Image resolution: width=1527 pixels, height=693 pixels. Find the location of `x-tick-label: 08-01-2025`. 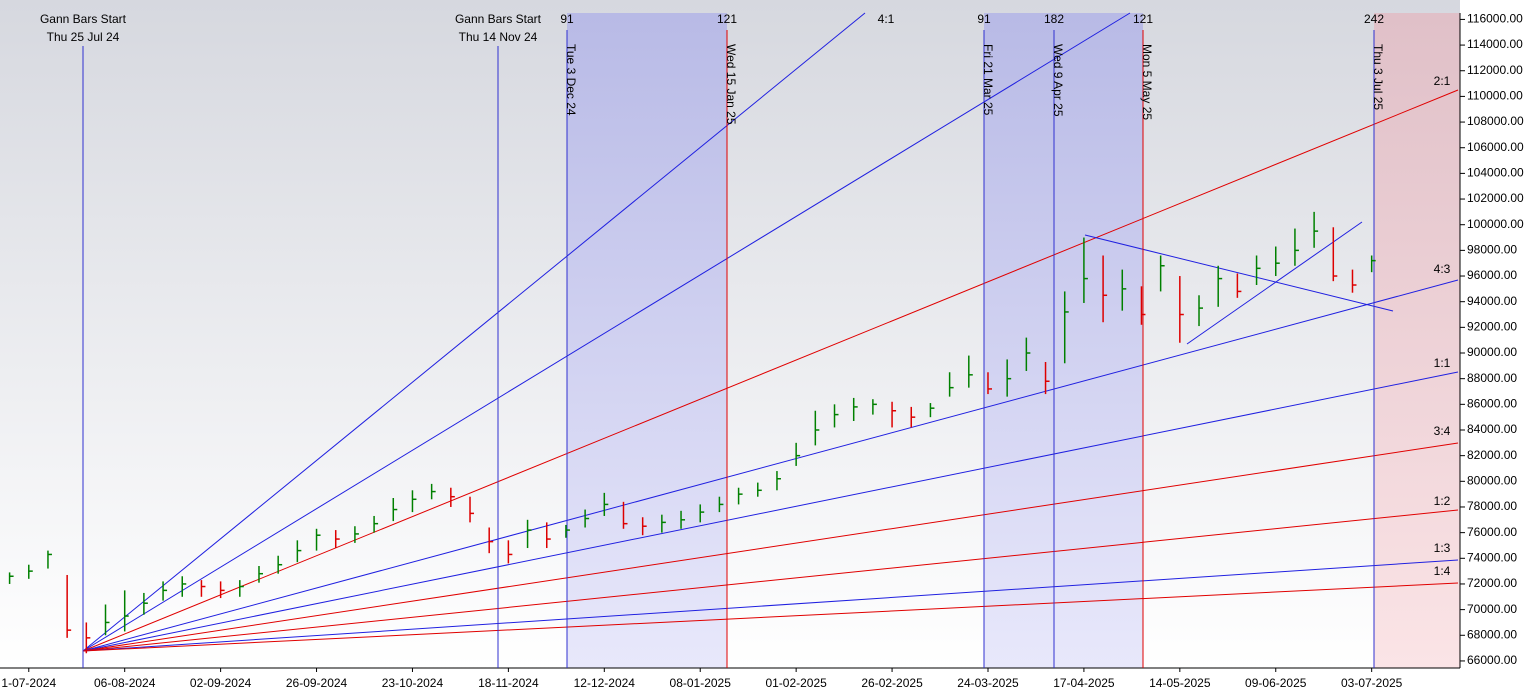

x-tick-label: 08-01-2025 is located at coordinates (701, 683).